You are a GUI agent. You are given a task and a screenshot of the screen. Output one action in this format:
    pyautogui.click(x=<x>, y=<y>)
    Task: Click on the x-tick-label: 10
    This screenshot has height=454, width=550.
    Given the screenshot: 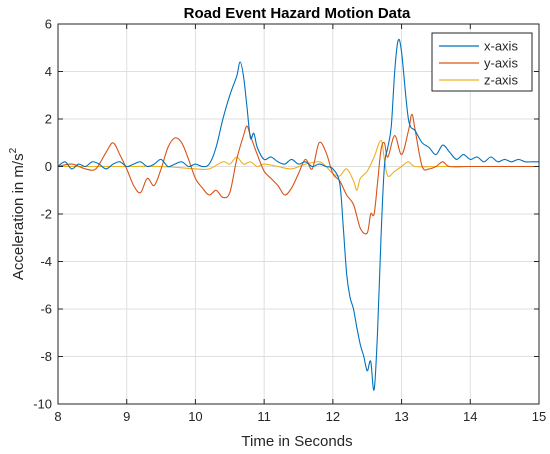 What is the action you would take?
    pyautogui.click(x=195, y=416)
    